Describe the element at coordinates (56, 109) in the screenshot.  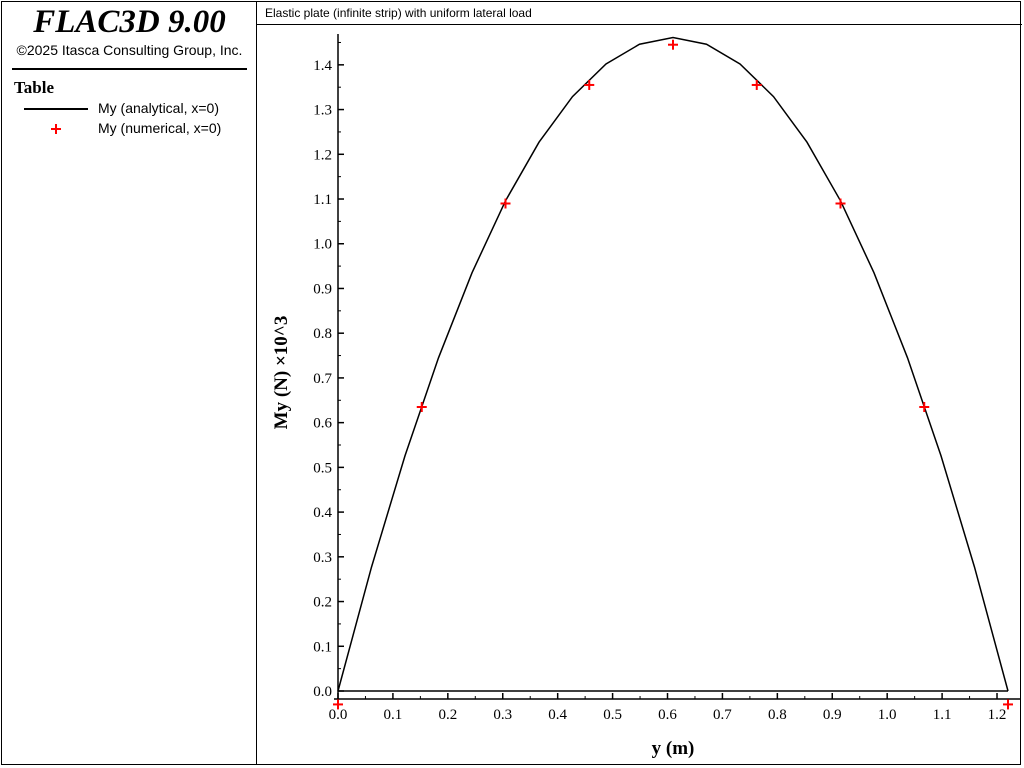
I see `legend-line-swatch` at that location.